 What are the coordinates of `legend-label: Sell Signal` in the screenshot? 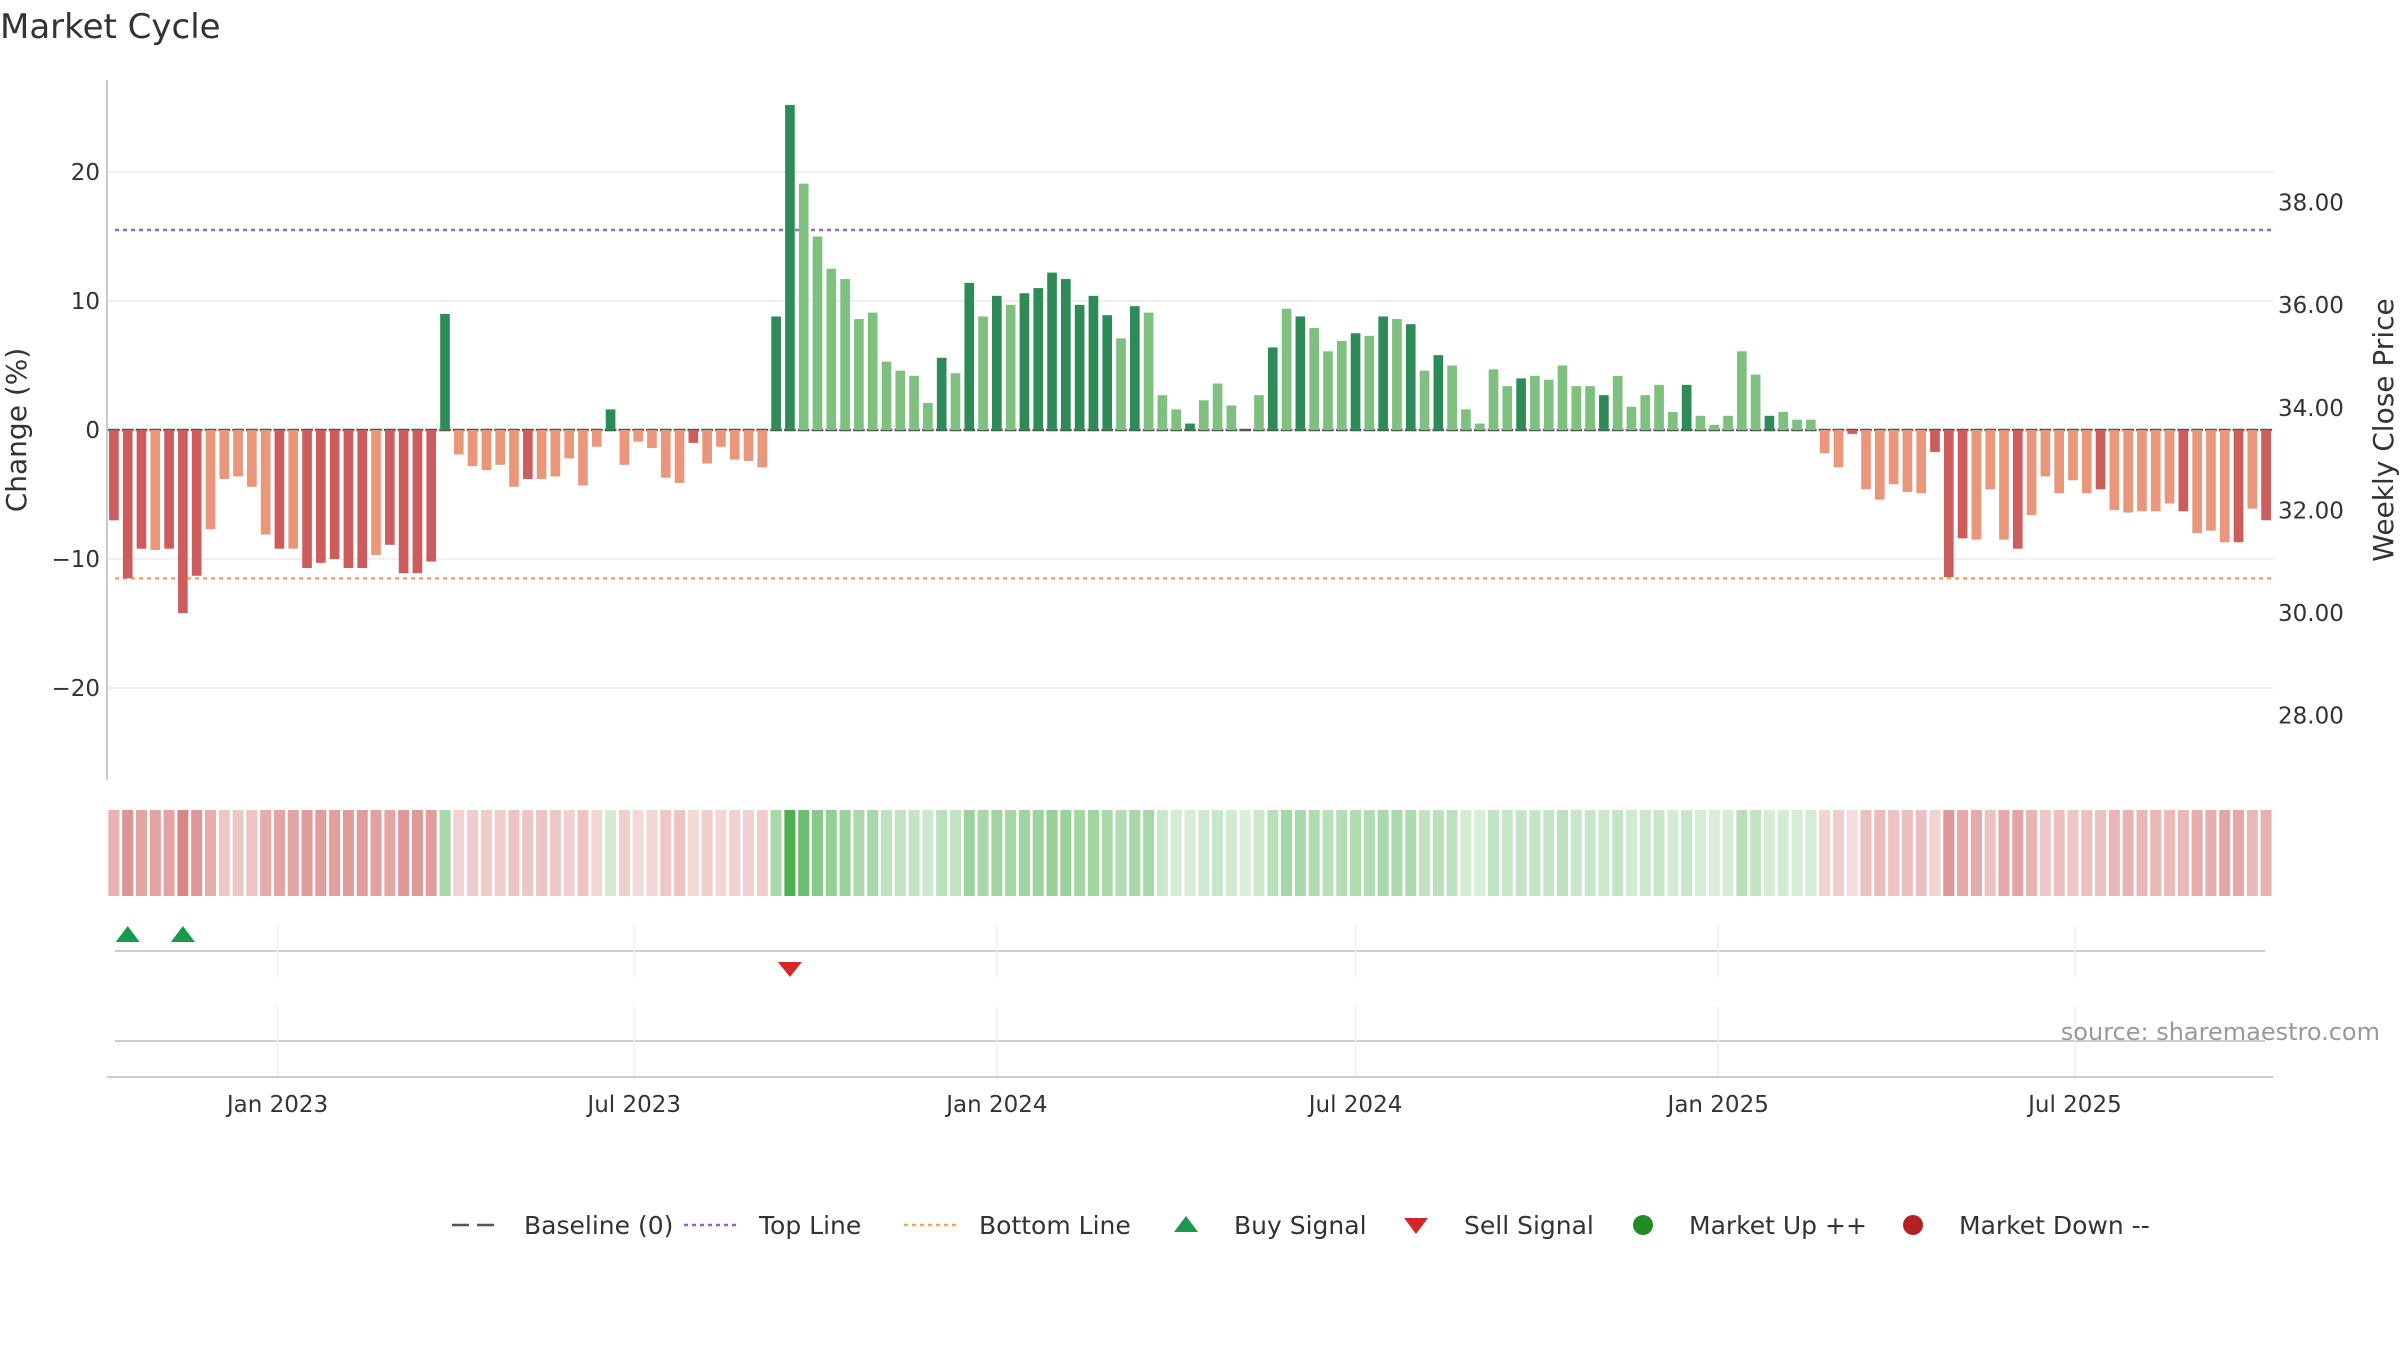 It's located at (1529, 1225).